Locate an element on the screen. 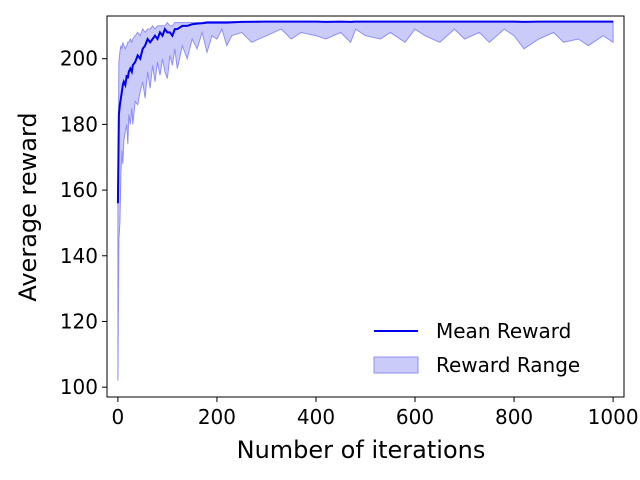 Image resolution: width=640 pixels, height=480 pixels. x-tick-label: 200 is located at coordinates (217, 417).